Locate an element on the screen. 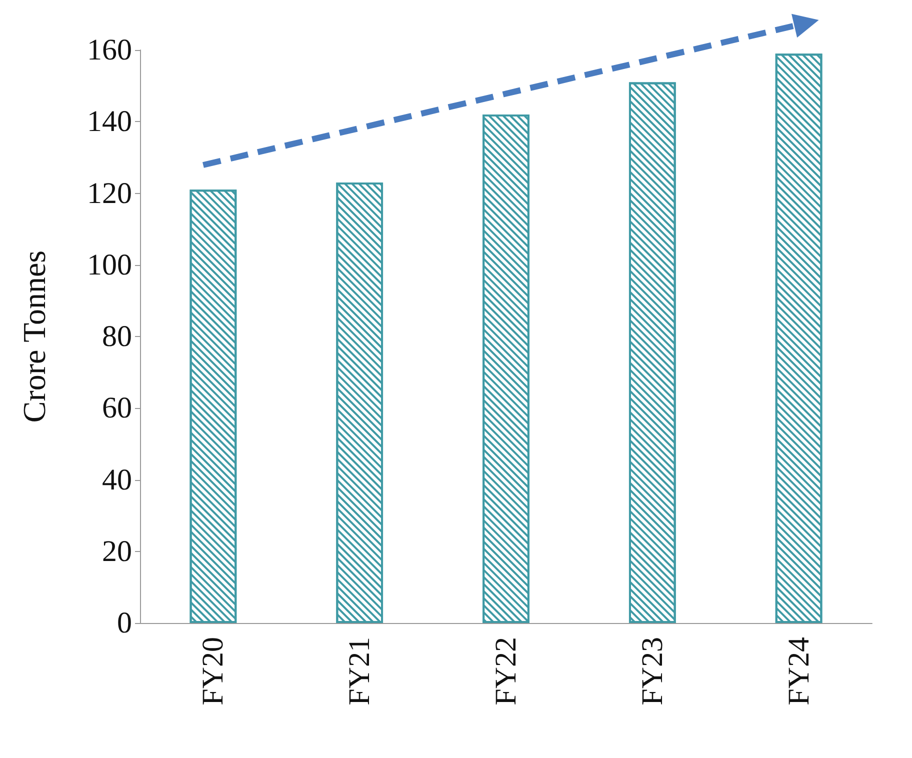 This screenshot has height=758, width=912. y-tick-label: 60 is located at coordinates (117, 408).